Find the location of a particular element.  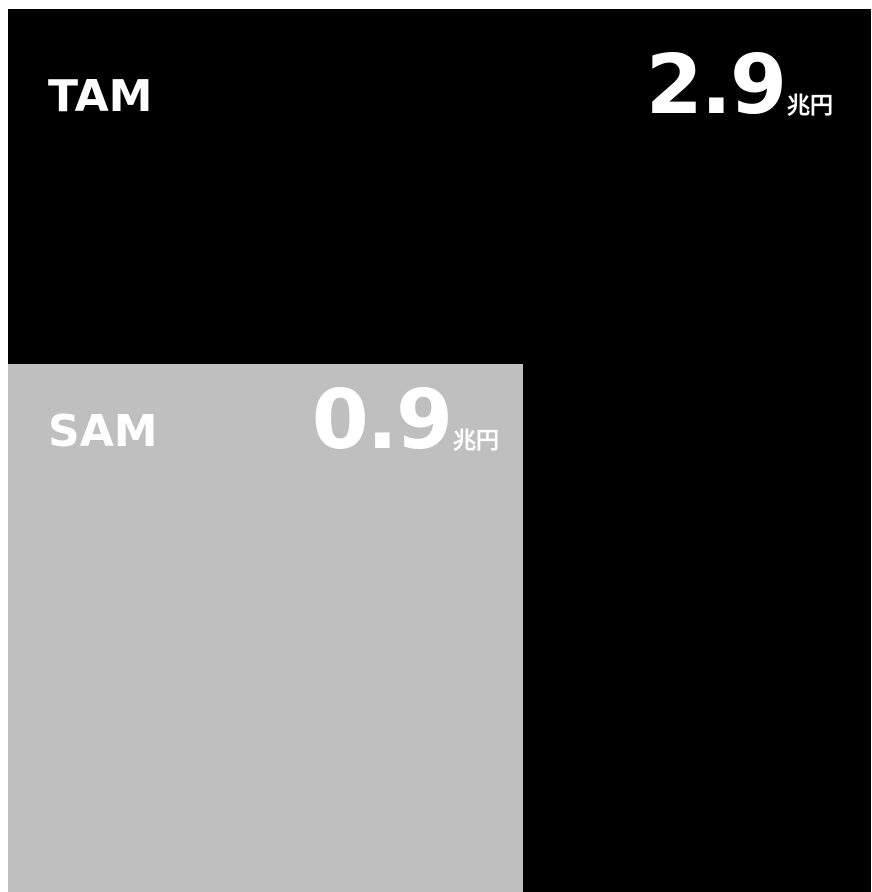

sam-value: 0.9 is located at coordinates (382, 420).